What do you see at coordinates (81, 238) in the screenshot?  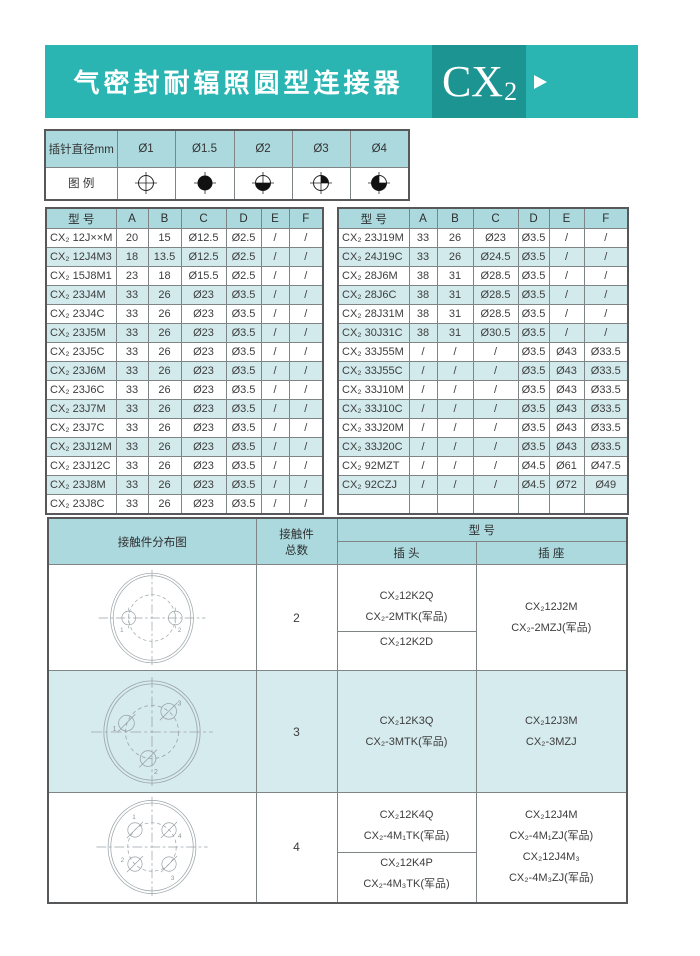 I see `model-cell: CX₂ 12J××M` at bounding box center [81, 238].